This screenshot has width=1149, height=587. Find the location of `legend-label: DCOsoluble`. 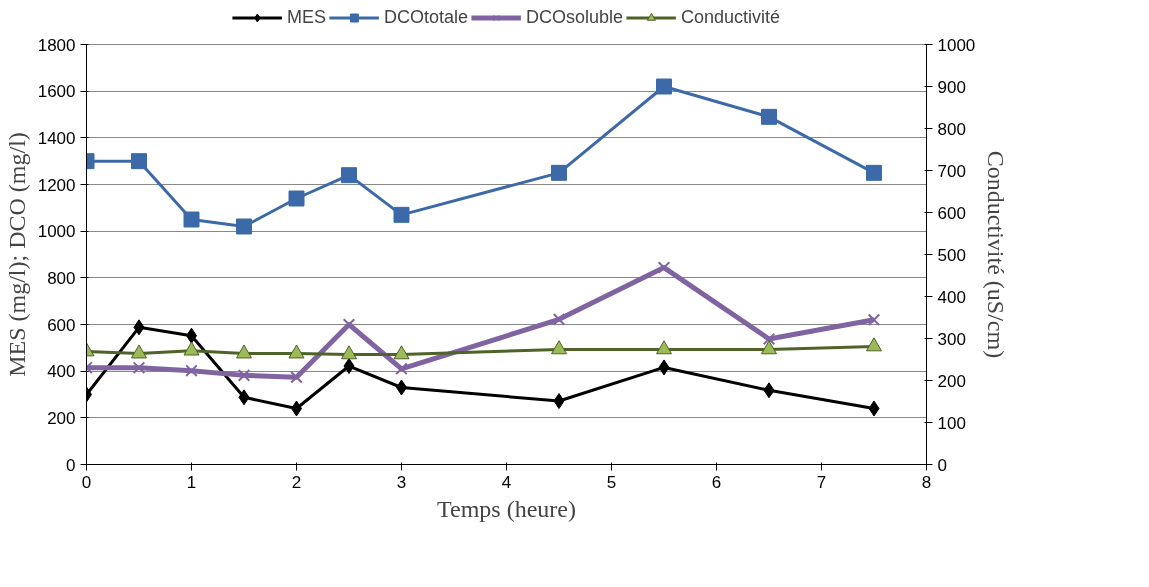

legend-label: DCOsoluble is located at coordinates (574, 17).